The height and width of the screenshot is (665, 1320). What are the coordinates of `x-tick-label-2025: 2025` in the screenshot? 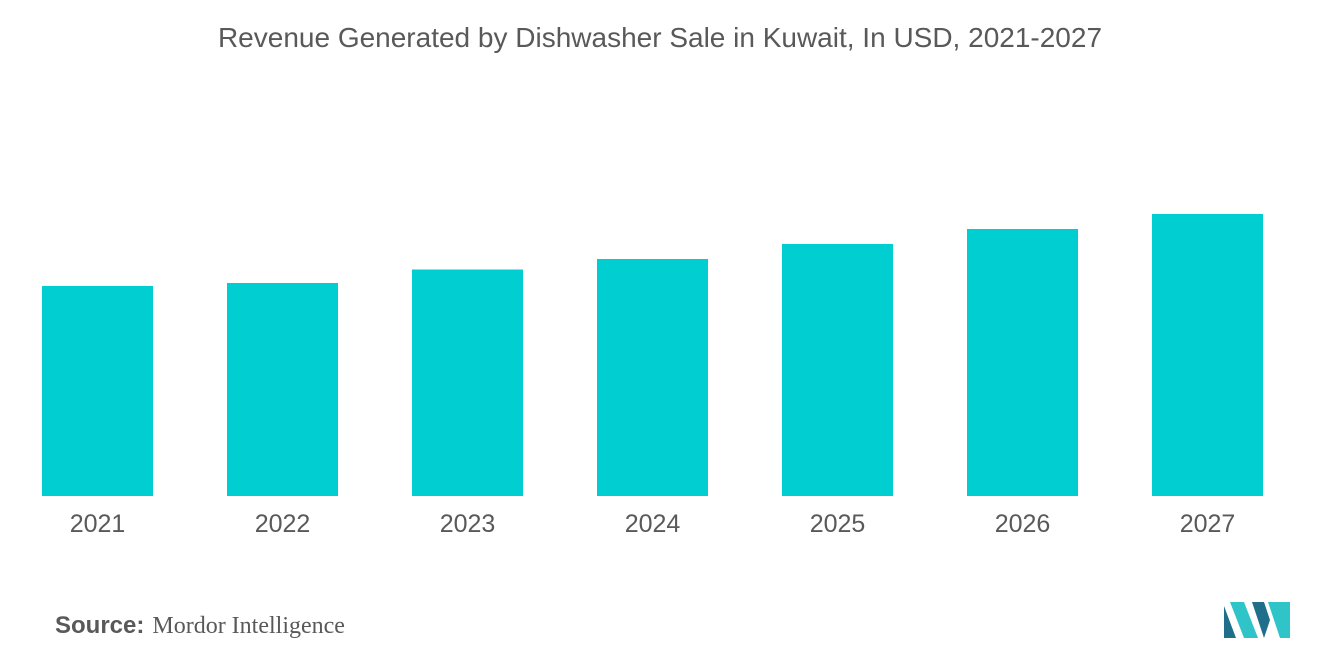 It's located at (838, 524).